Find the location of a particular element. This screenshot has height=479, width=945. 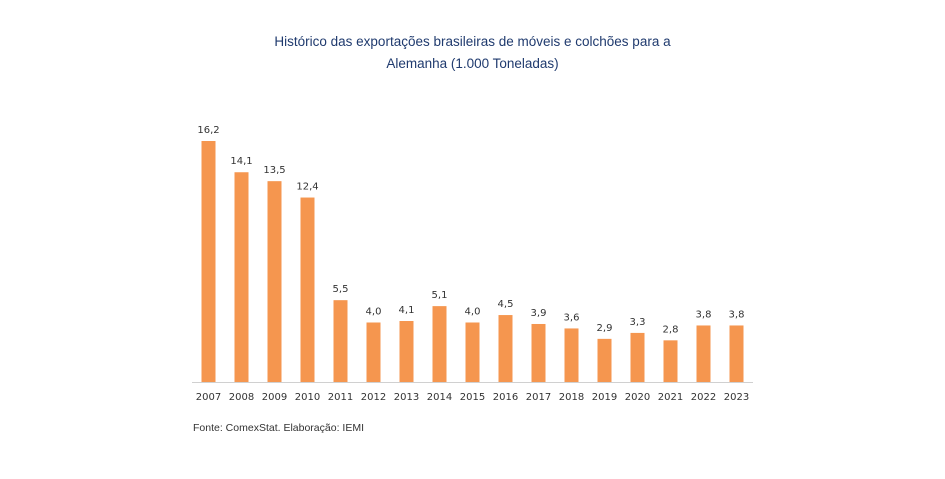

bar-2021 is located at coordinates (670, 361).